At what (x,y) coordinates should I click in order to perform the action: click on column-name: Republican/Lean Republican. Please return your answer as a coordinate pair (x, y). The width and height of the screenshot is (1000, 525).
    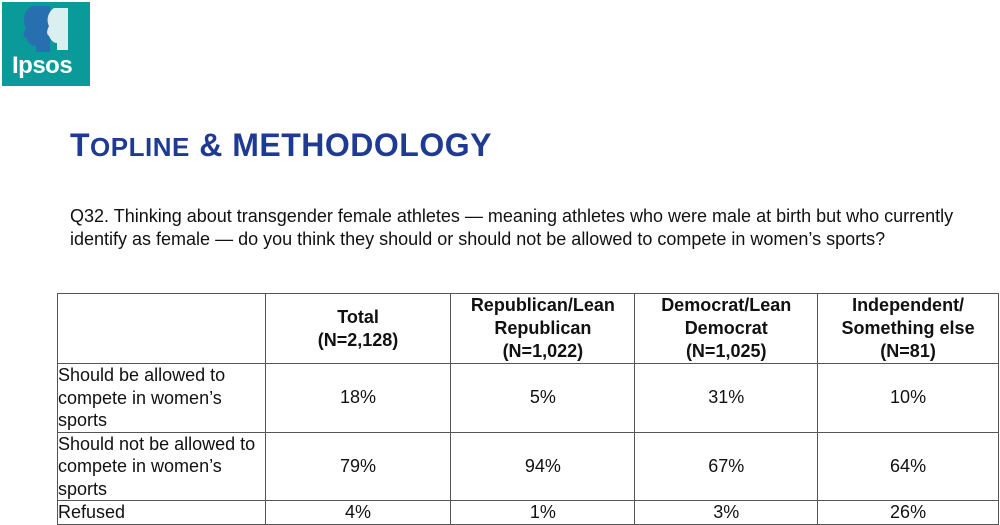
    Looking at the image, I should click on (542, 316).